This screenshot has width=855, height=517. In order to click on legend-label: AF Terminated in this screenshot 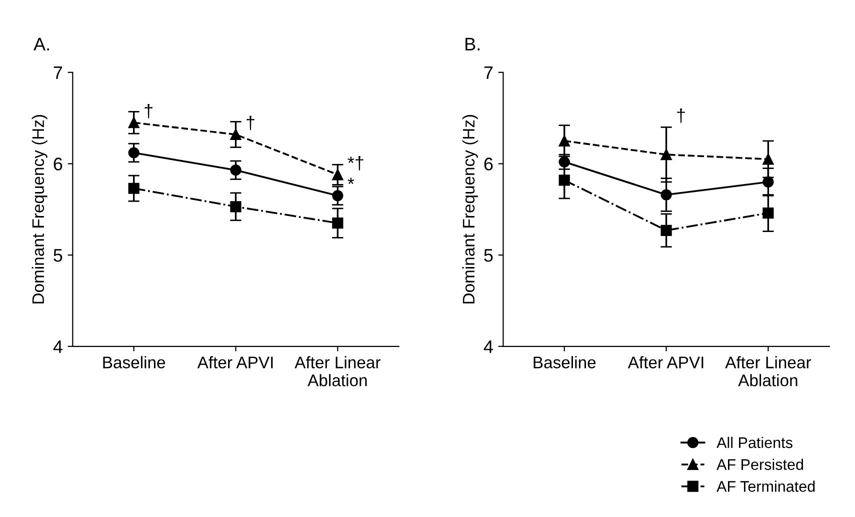, I will do `click(765, 486)`.